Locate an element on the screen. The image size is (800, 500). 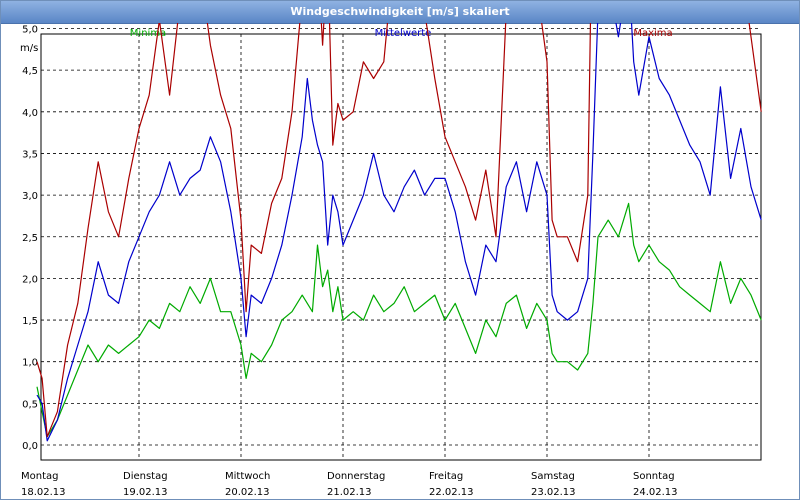
x-tick-date: 21.02.13 is located at coordinates (349, 492).